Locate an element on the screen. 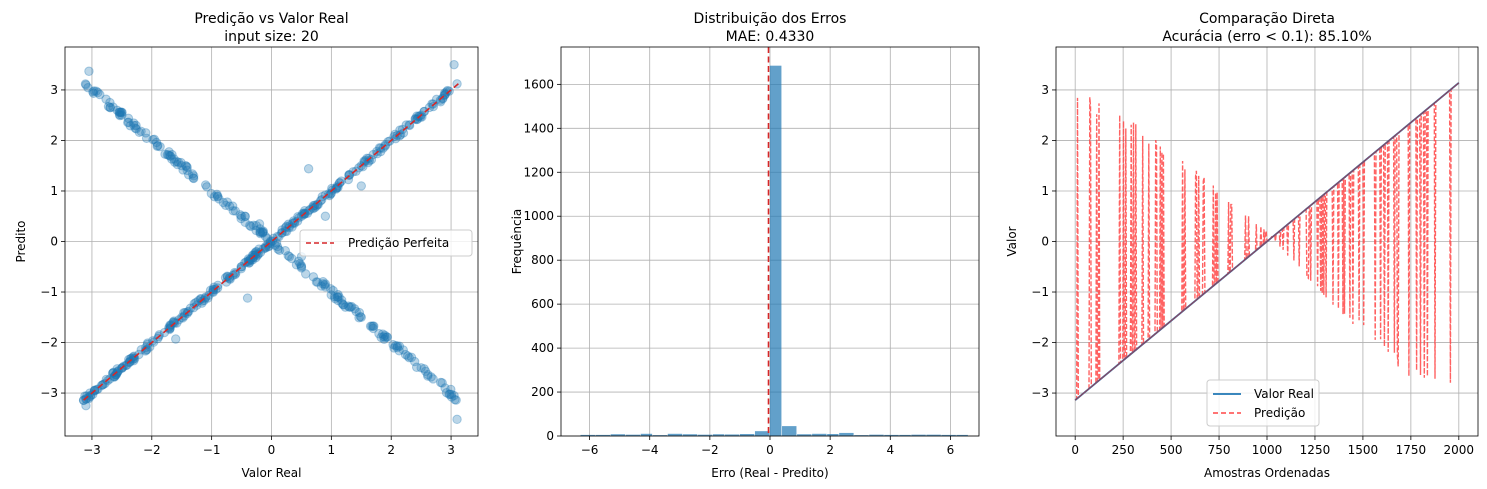  tick-label-y: −3 is located at coordinates (49, 393).